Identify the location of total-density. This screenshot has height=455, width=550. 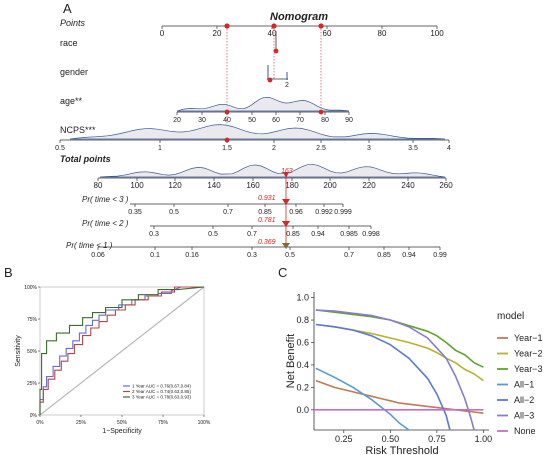
(272, 170).